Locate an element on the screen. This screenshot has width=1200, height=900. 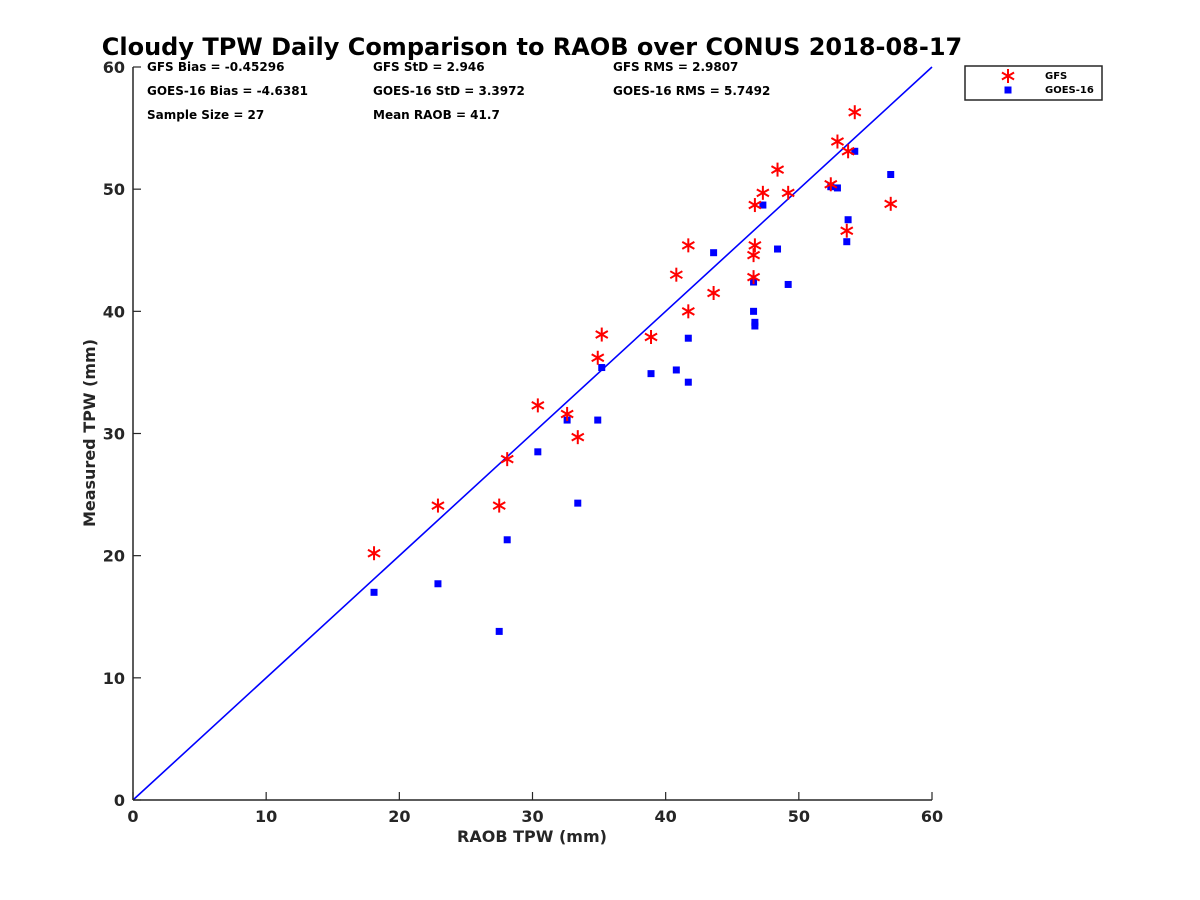
y-tick-label: 0 is located at coordinates (119, 800).